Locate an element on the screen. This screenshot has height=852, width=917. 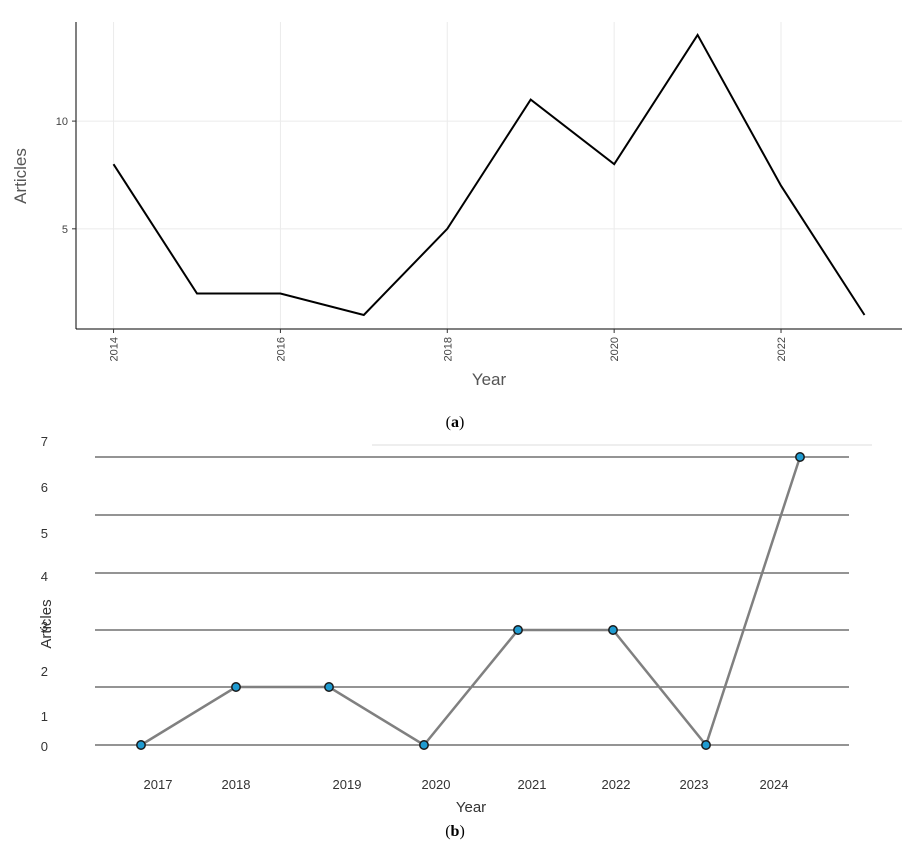
chart-a-x-tick-label-1: 2016 is located at coordinates (281, 349).